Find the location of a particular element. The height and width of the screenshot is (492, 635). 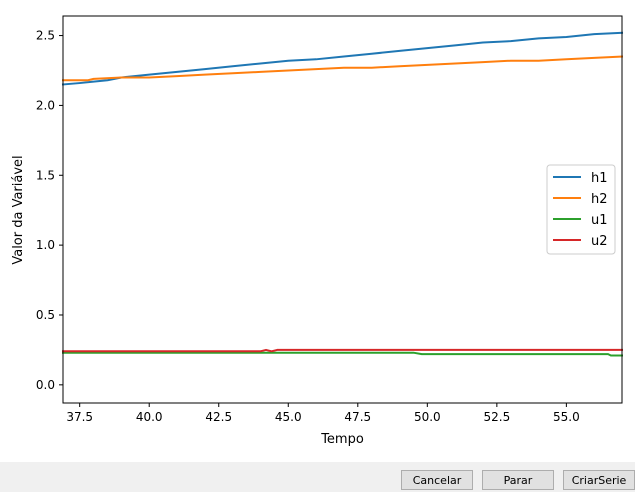

x-tick-label: 42.5 is located at coordinates (218, 417).